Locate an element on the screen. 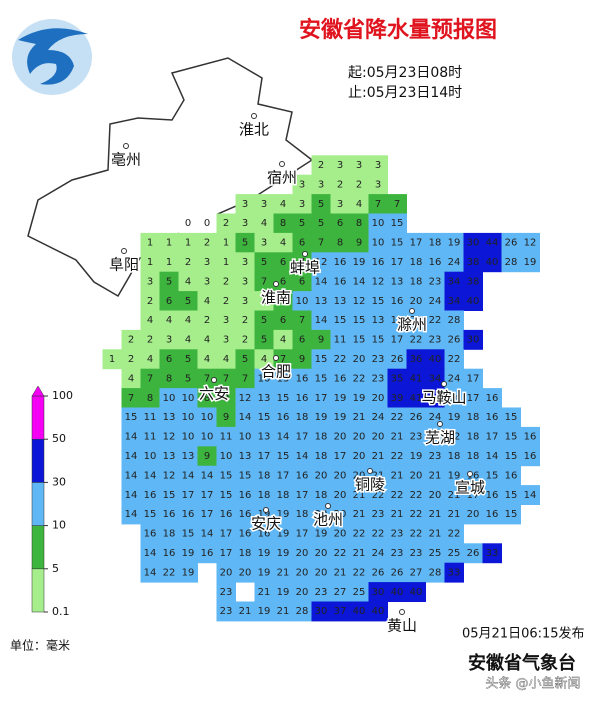  grid-value: 1 is located at coordinates (169, 262).